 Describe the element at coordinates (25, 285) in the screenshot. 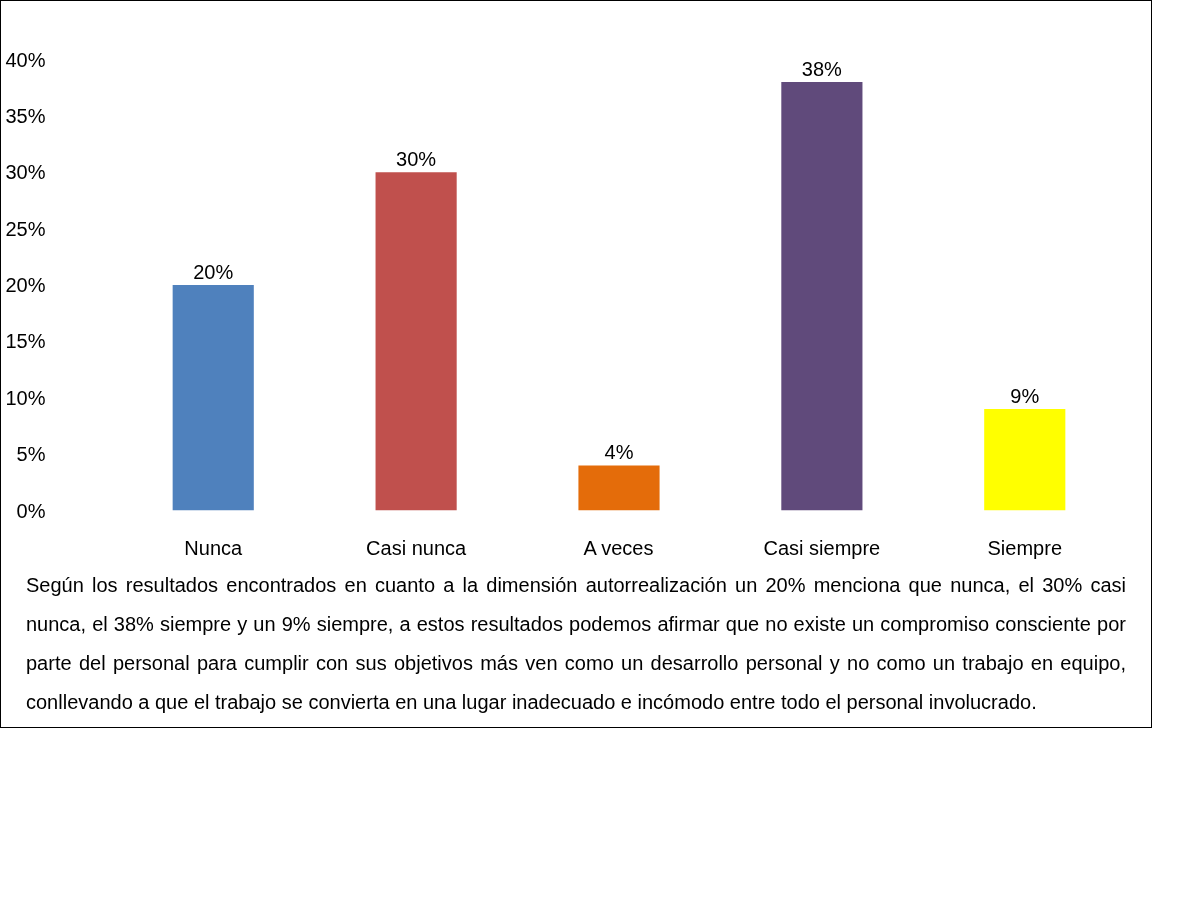

I see `y-tick-label: 20%` at that location.